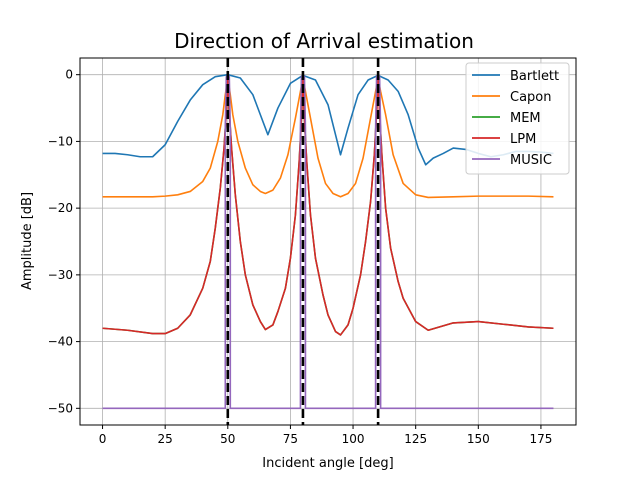 This screenshot has height=479, width=640. What do you see at coordinates (534, 76) in the screenshot?
I see `legend-label-bartlett: Bartlett` at bounding box center [534, 76].